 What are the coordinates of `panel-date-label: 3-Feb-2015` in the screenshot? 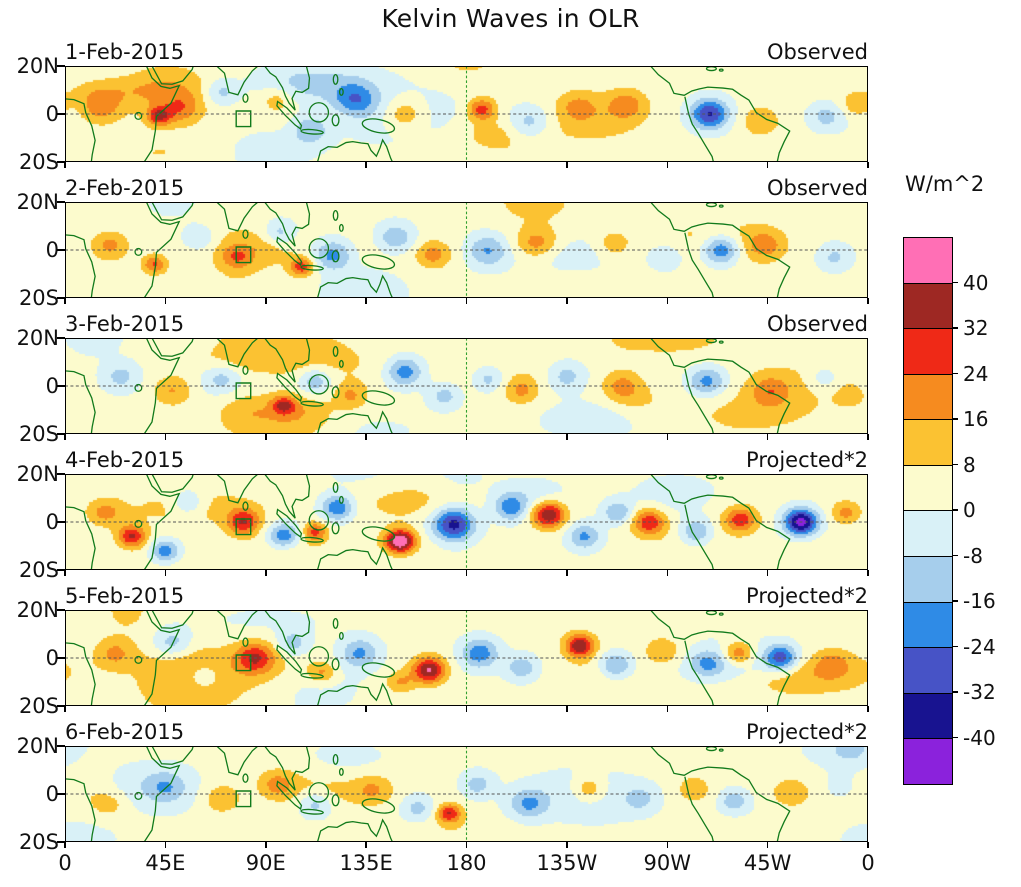 It's located at (125, 324).